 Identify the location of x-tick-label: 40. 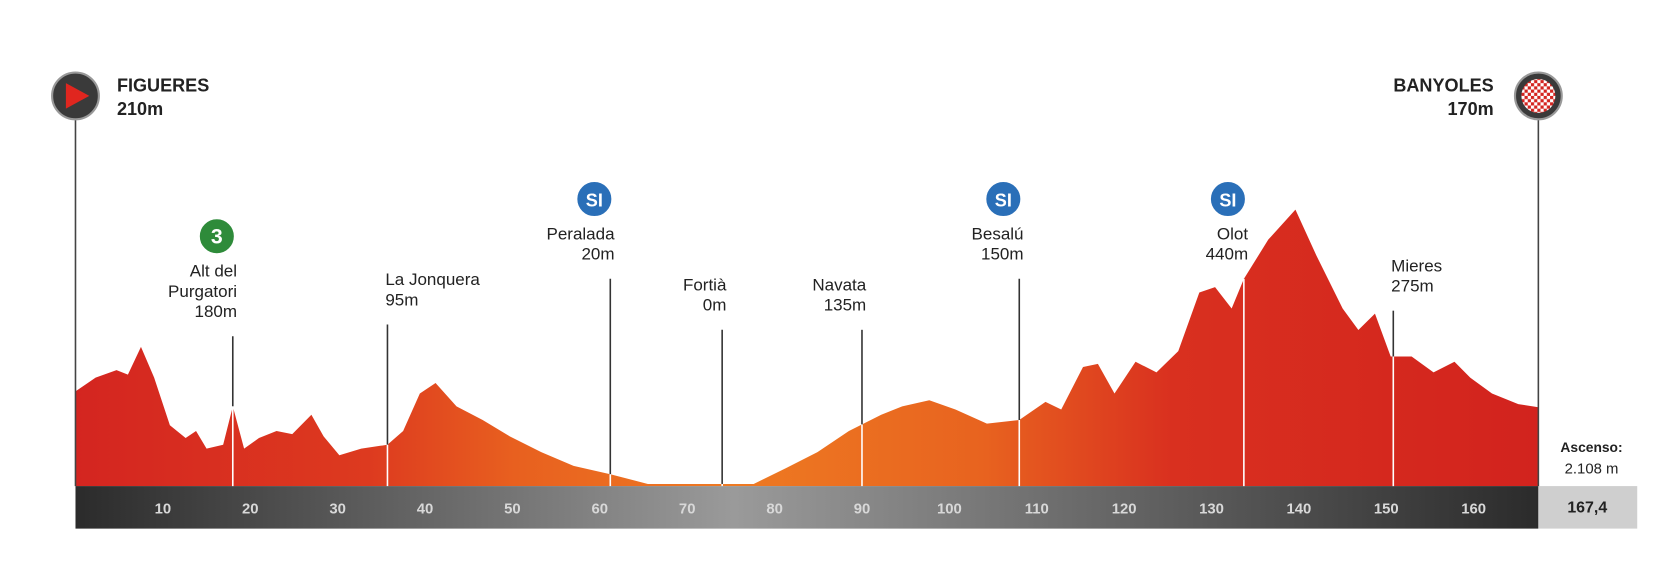
(425, 510).